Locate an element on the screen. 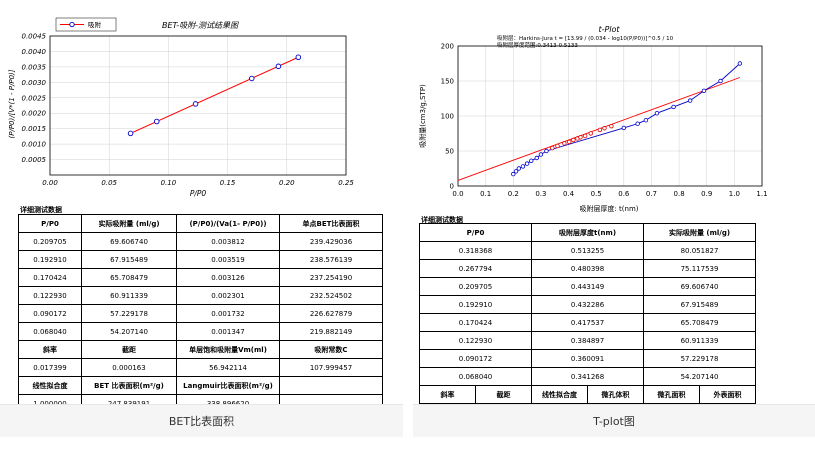 The height and width of the screenshot is (449, 815). table-header-cell: 截距 is located at coordinates (129, 349).